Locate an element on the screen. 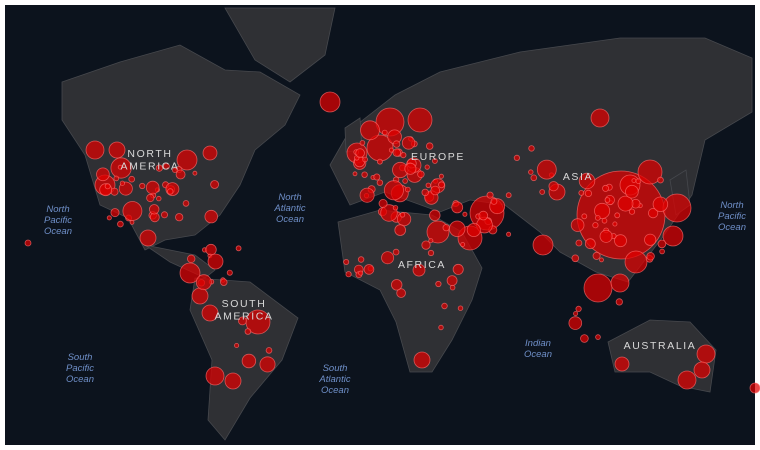 Image resolution: width=760 pixels, height=450 pixels. label-line: AFRICA is located at coordinates (422, 265).